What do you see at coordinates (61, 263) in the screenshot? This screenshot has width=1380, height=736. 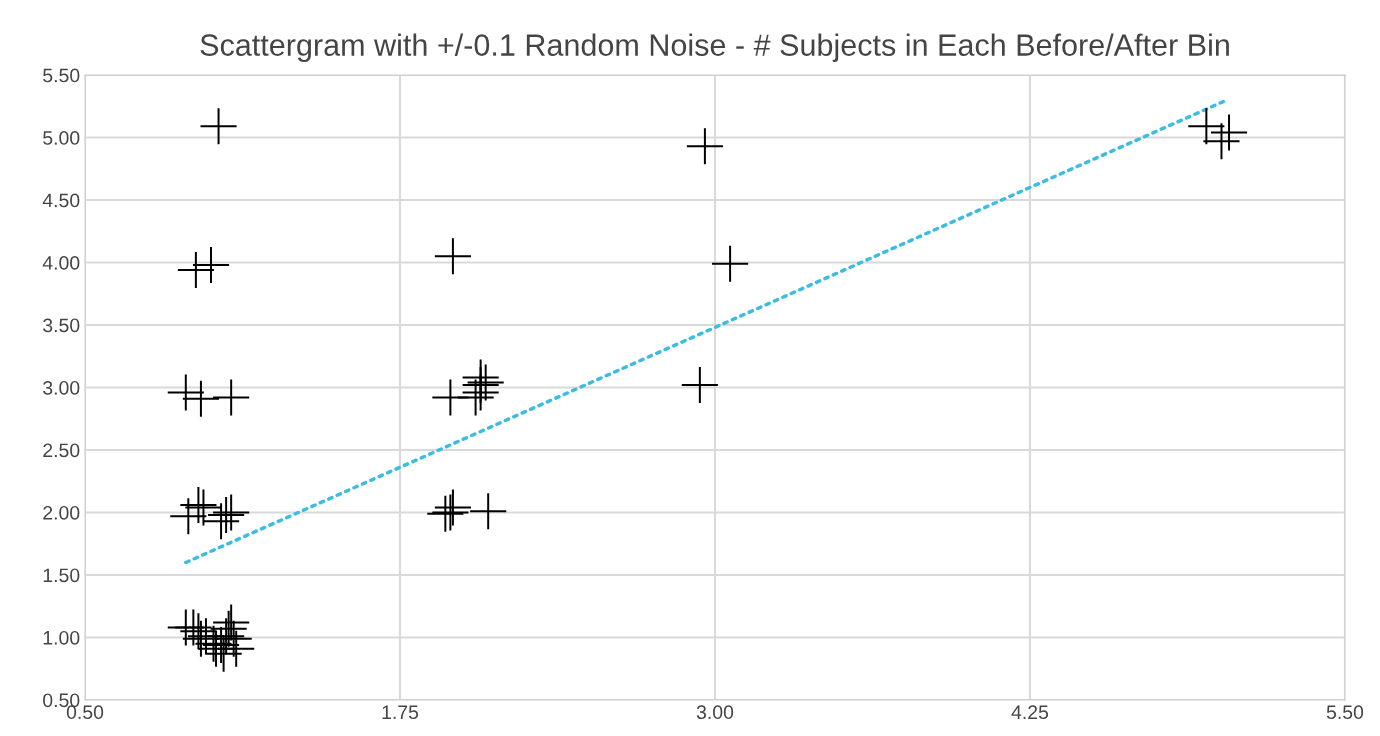 I see `y-tick-label: 4.00` at bounding box center [61, 263].